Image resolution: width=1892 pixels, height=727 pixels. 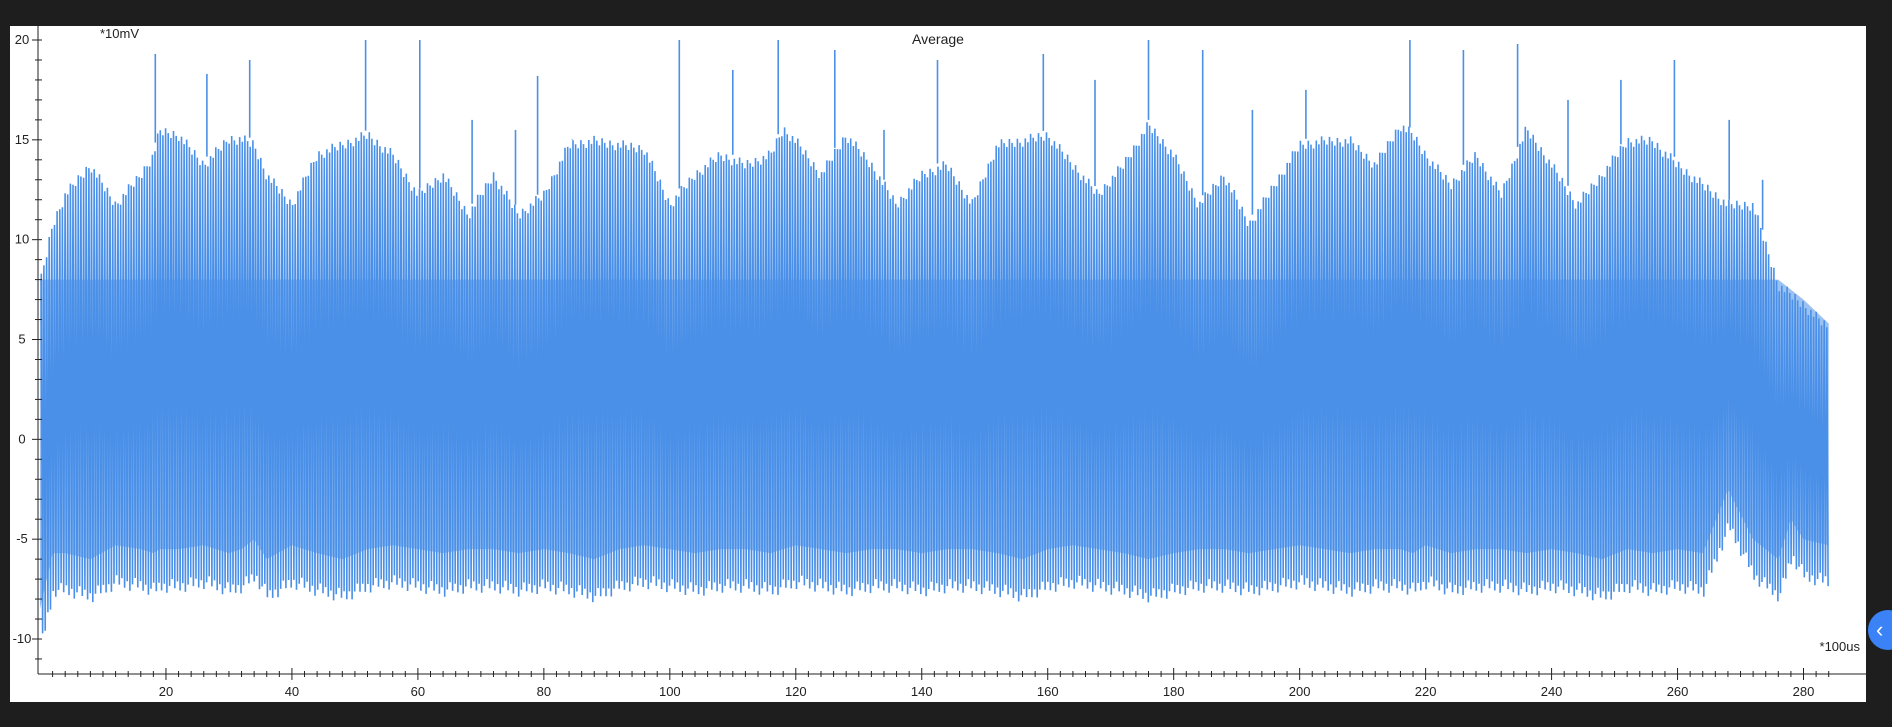 I want to click on y-tick-label: 0, so click(x=21, y=438).